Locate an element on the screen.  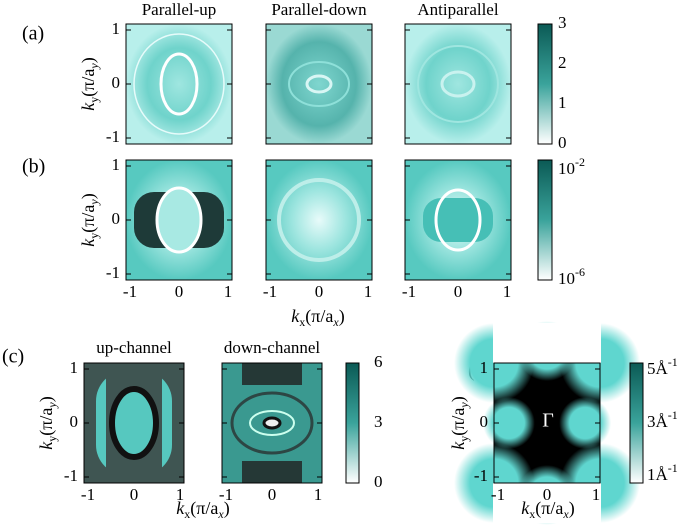
colorbar-label-base: 5Å is located at coordinates (658, 368).